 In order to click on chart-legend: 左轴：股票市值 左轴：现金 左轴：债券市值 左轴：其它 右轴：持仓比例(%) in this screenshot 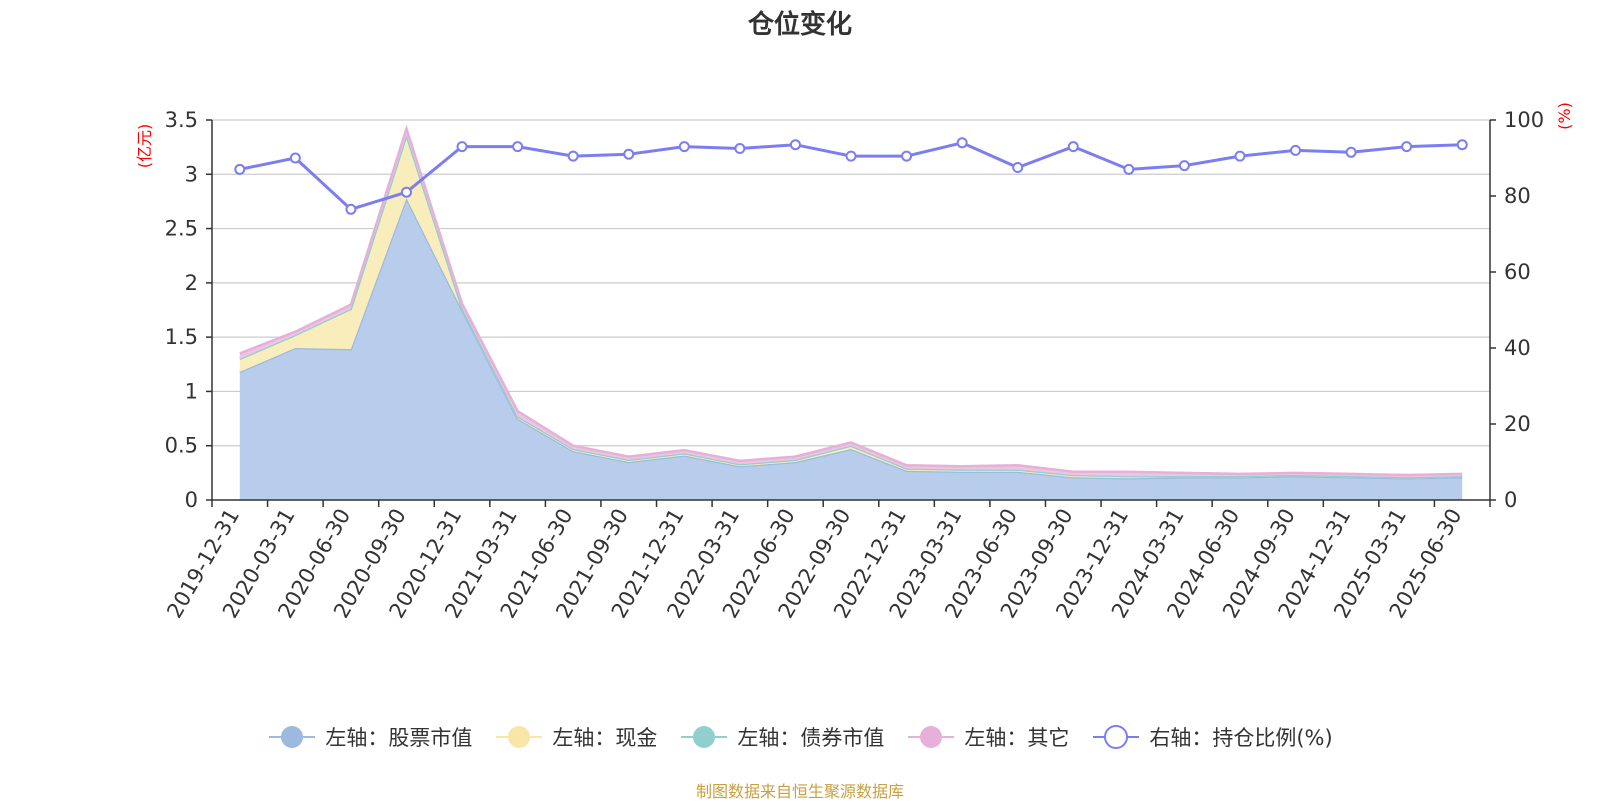, I will do `click(800, 737)`.